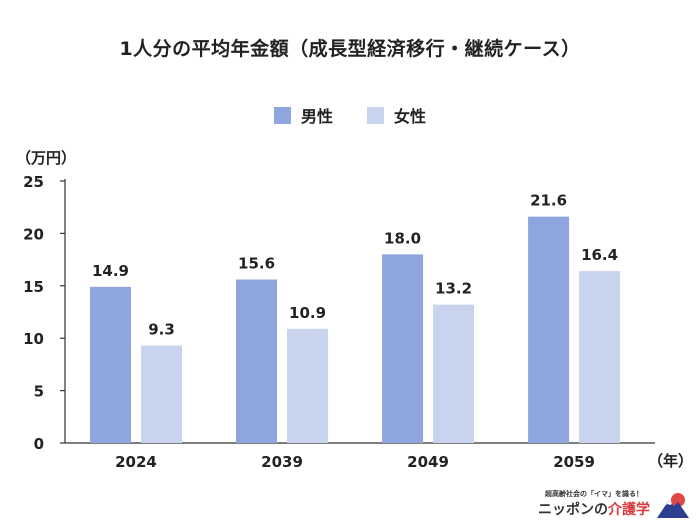 The image size is (700, 525). I want to click on data-label: 15.6, so click(256, 264).